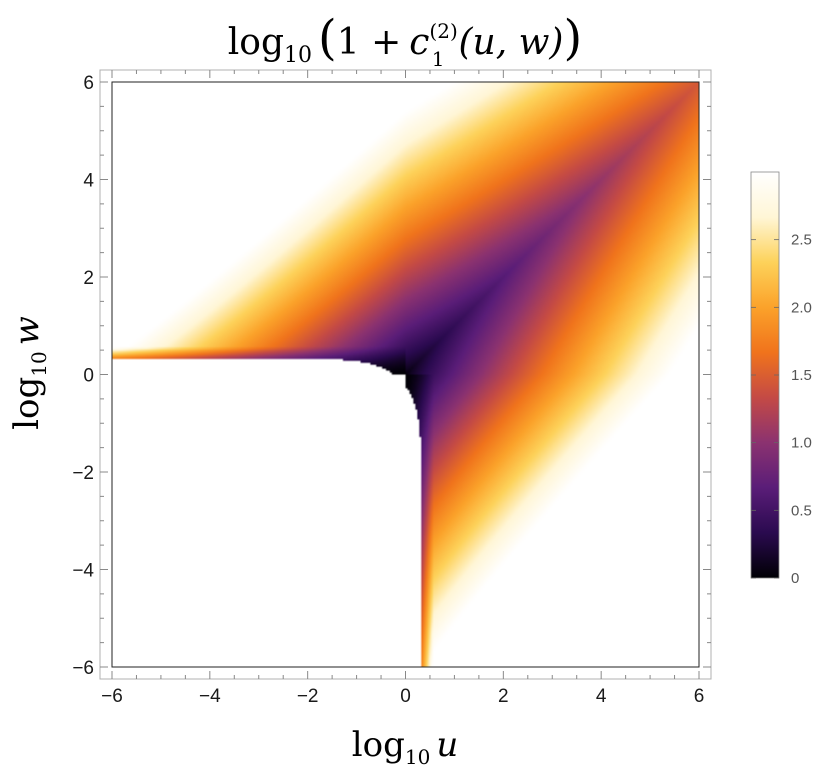 This screenshot has height=775, width=830. I want to click on y-tick-label: −4, so click(83, 571).